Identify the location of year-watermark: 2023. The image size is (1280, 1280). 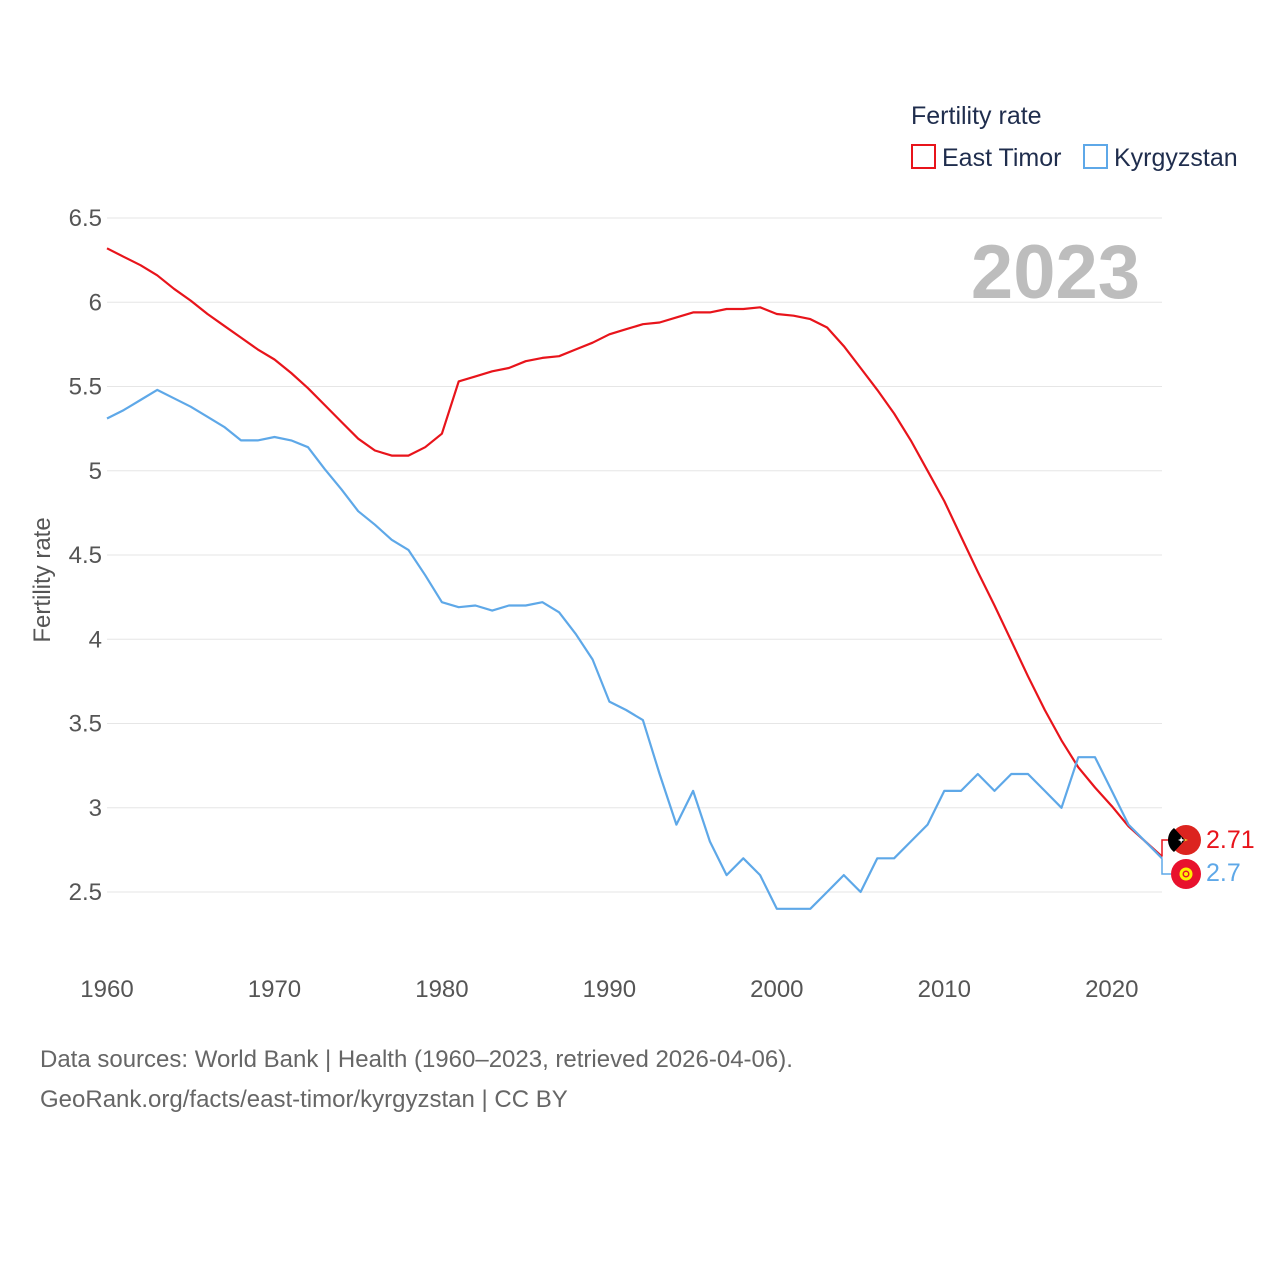
(1055, 272).